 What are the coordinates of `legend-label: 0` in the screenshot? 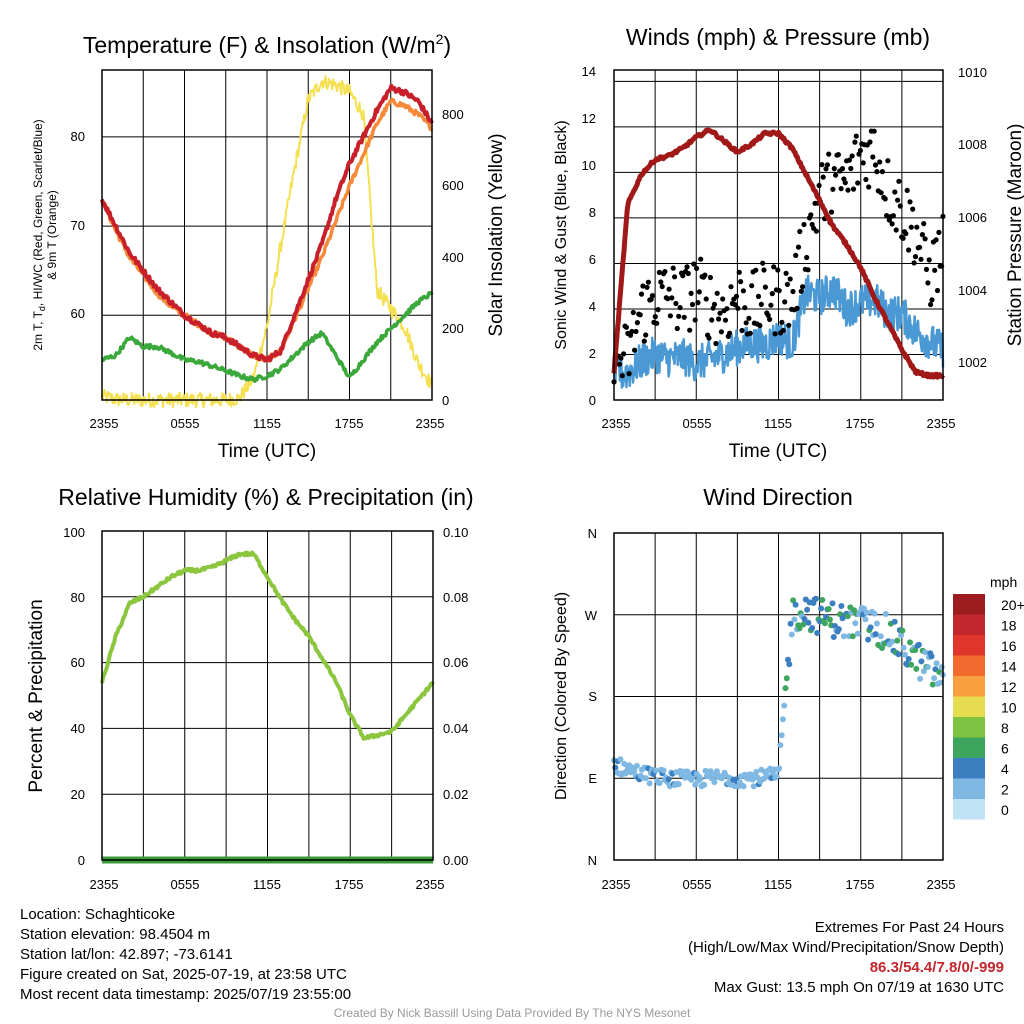 It's located at (1005, 810).